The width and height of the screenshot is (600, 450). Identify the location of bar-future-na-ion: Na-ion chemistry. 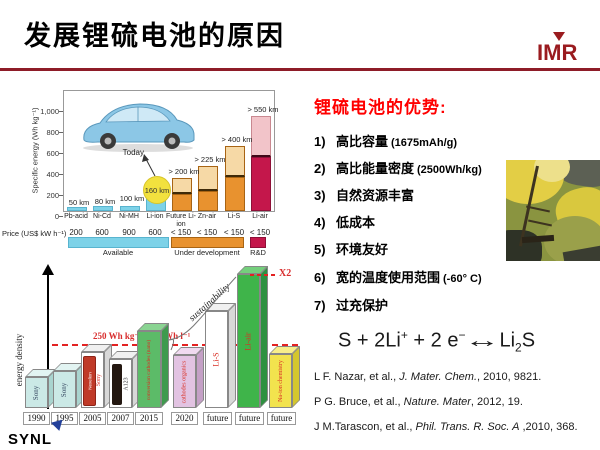
(284, 377).